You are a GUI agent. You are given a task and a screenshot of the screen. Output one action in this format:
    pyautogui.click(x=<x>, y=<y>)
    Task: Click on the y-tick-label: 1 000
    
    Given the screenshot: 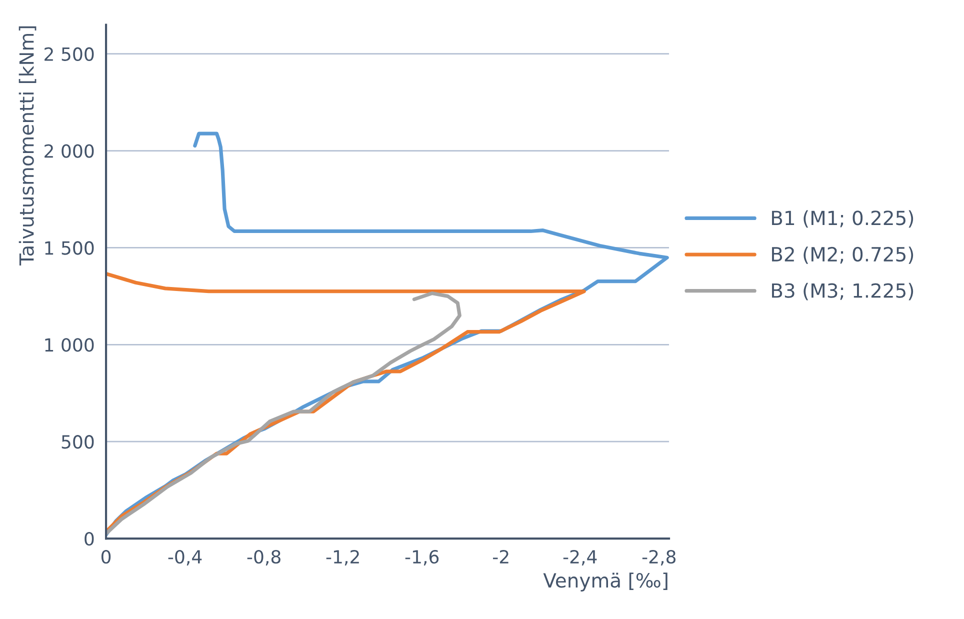 What is the action you would take?
    pyautogui.click(x=69, y=345)
    